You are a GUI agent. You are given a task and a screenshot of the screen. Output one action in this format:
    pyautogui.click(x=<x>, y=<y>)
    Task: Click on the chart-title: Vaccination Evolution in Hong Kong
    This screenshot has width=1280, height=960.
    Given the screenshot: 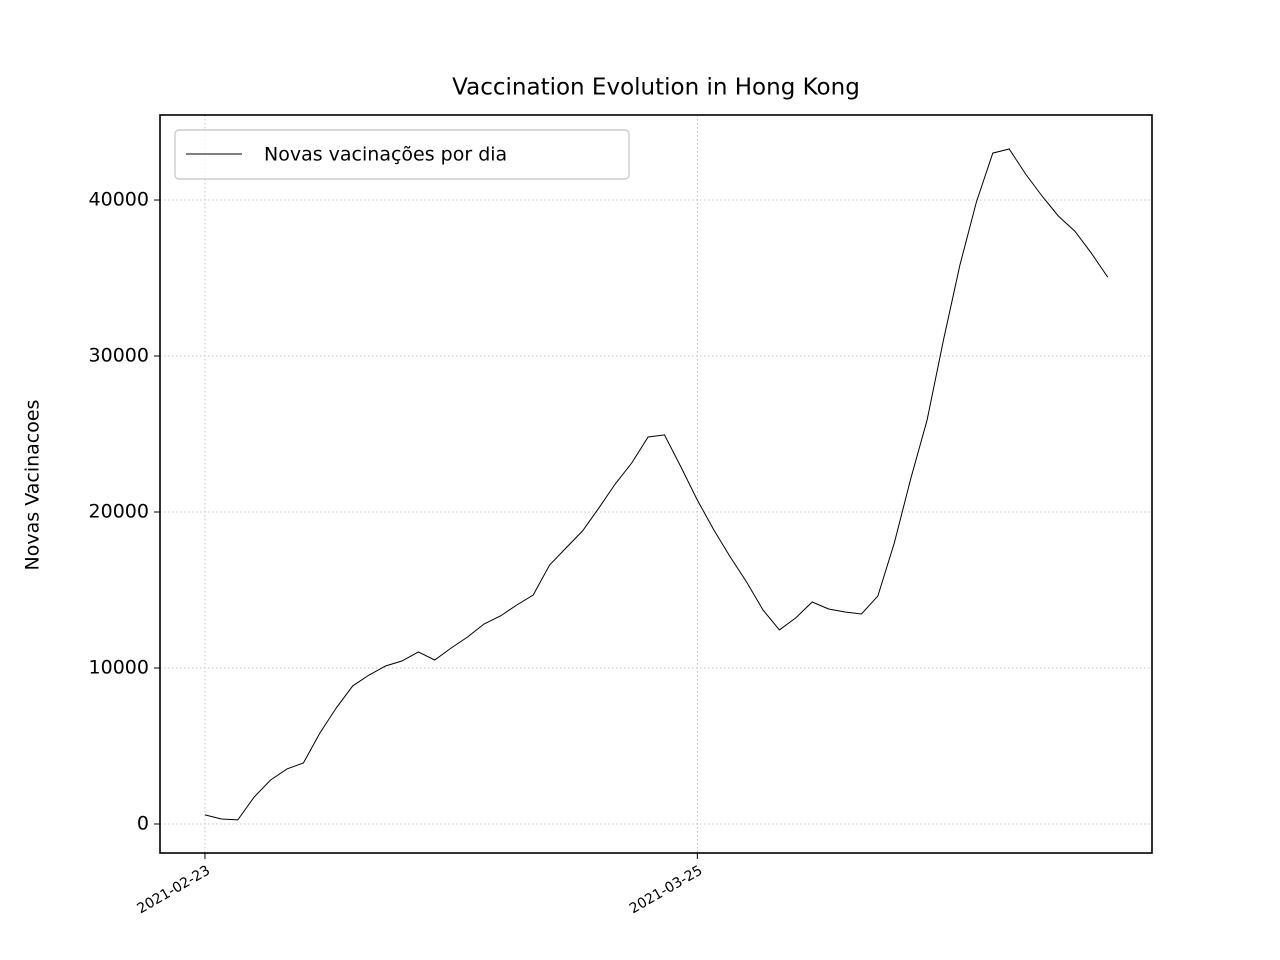 What is the action you would take?
    pyautogui.click(x=656, y=88)
    